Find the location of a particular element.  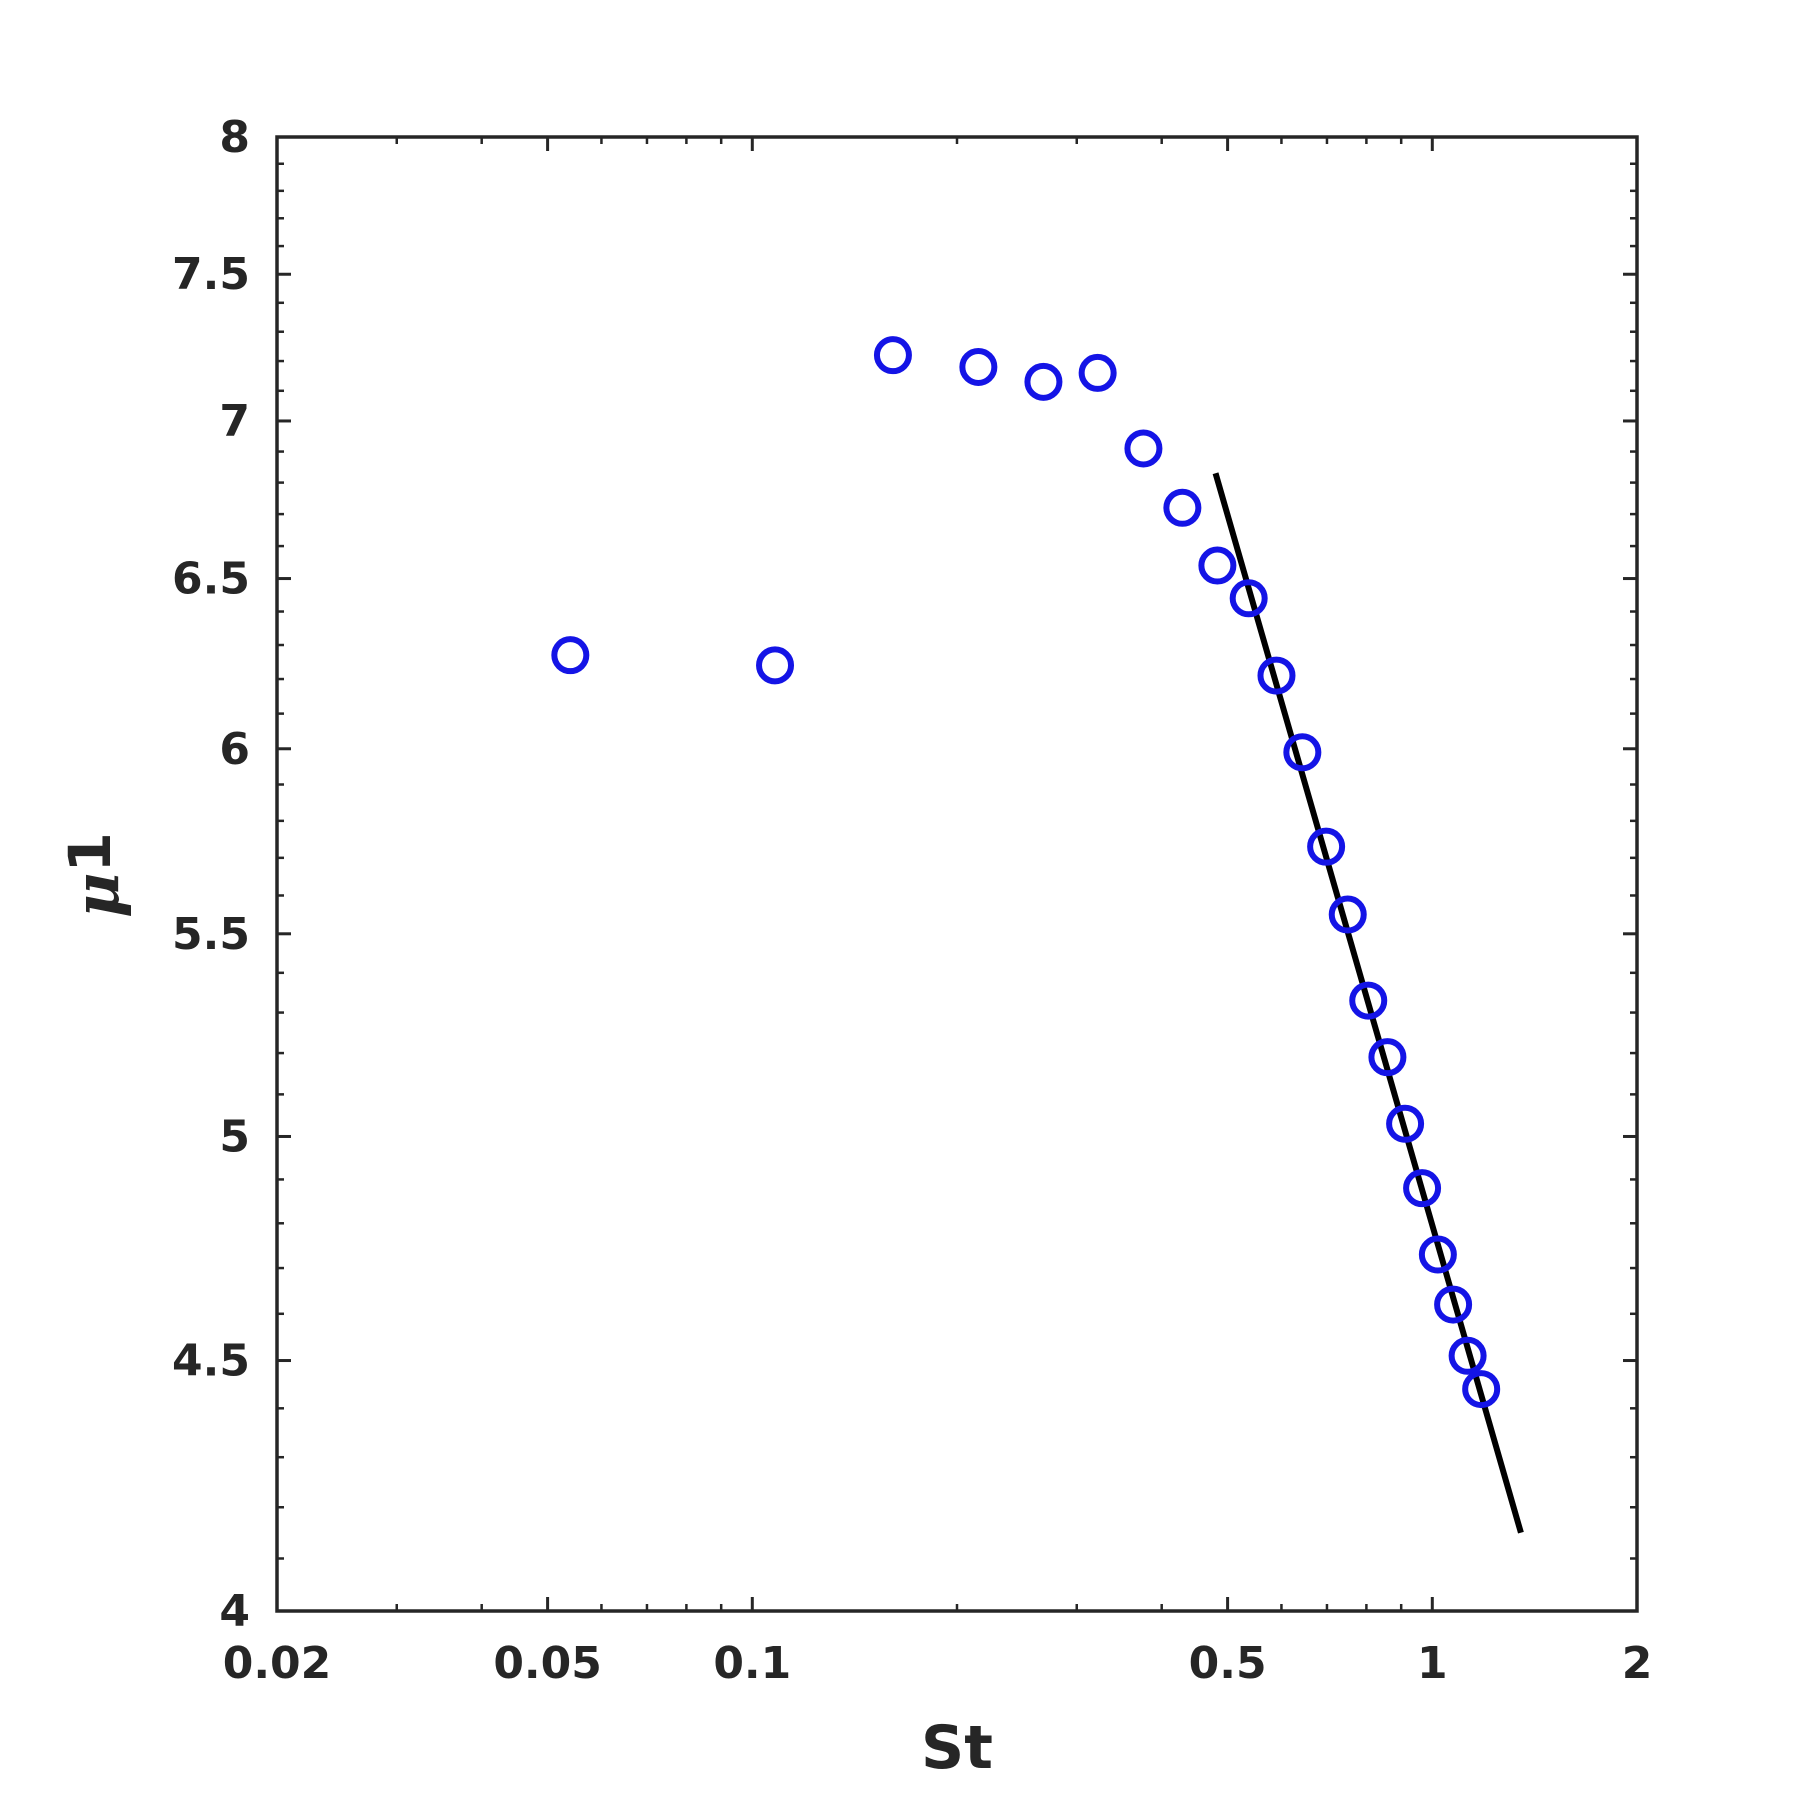

x-tick-label: 0.02 is located at coordinates (277, 1663).